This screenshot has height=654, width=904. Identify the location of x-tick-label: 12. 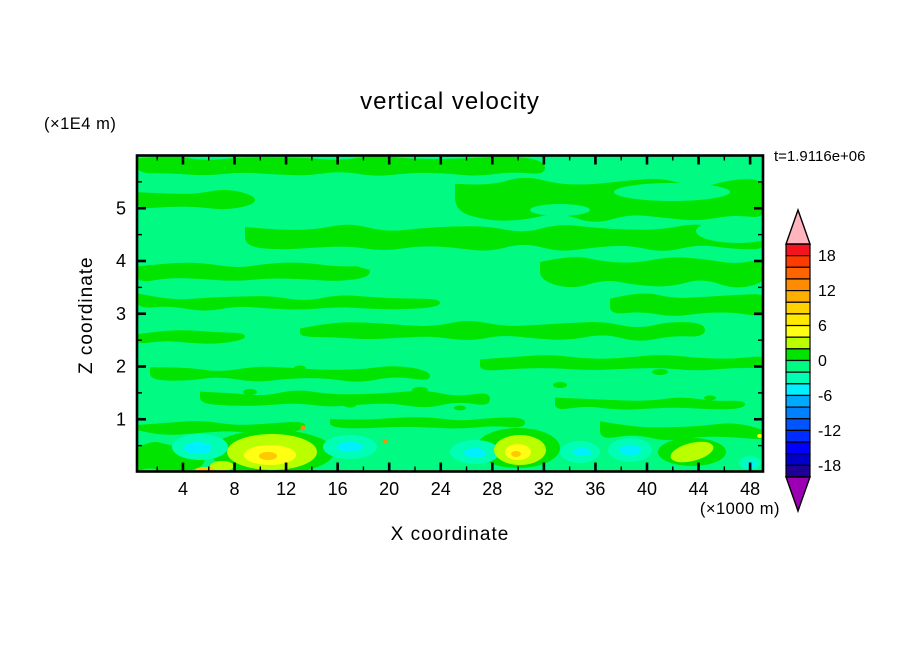
(286, 489).